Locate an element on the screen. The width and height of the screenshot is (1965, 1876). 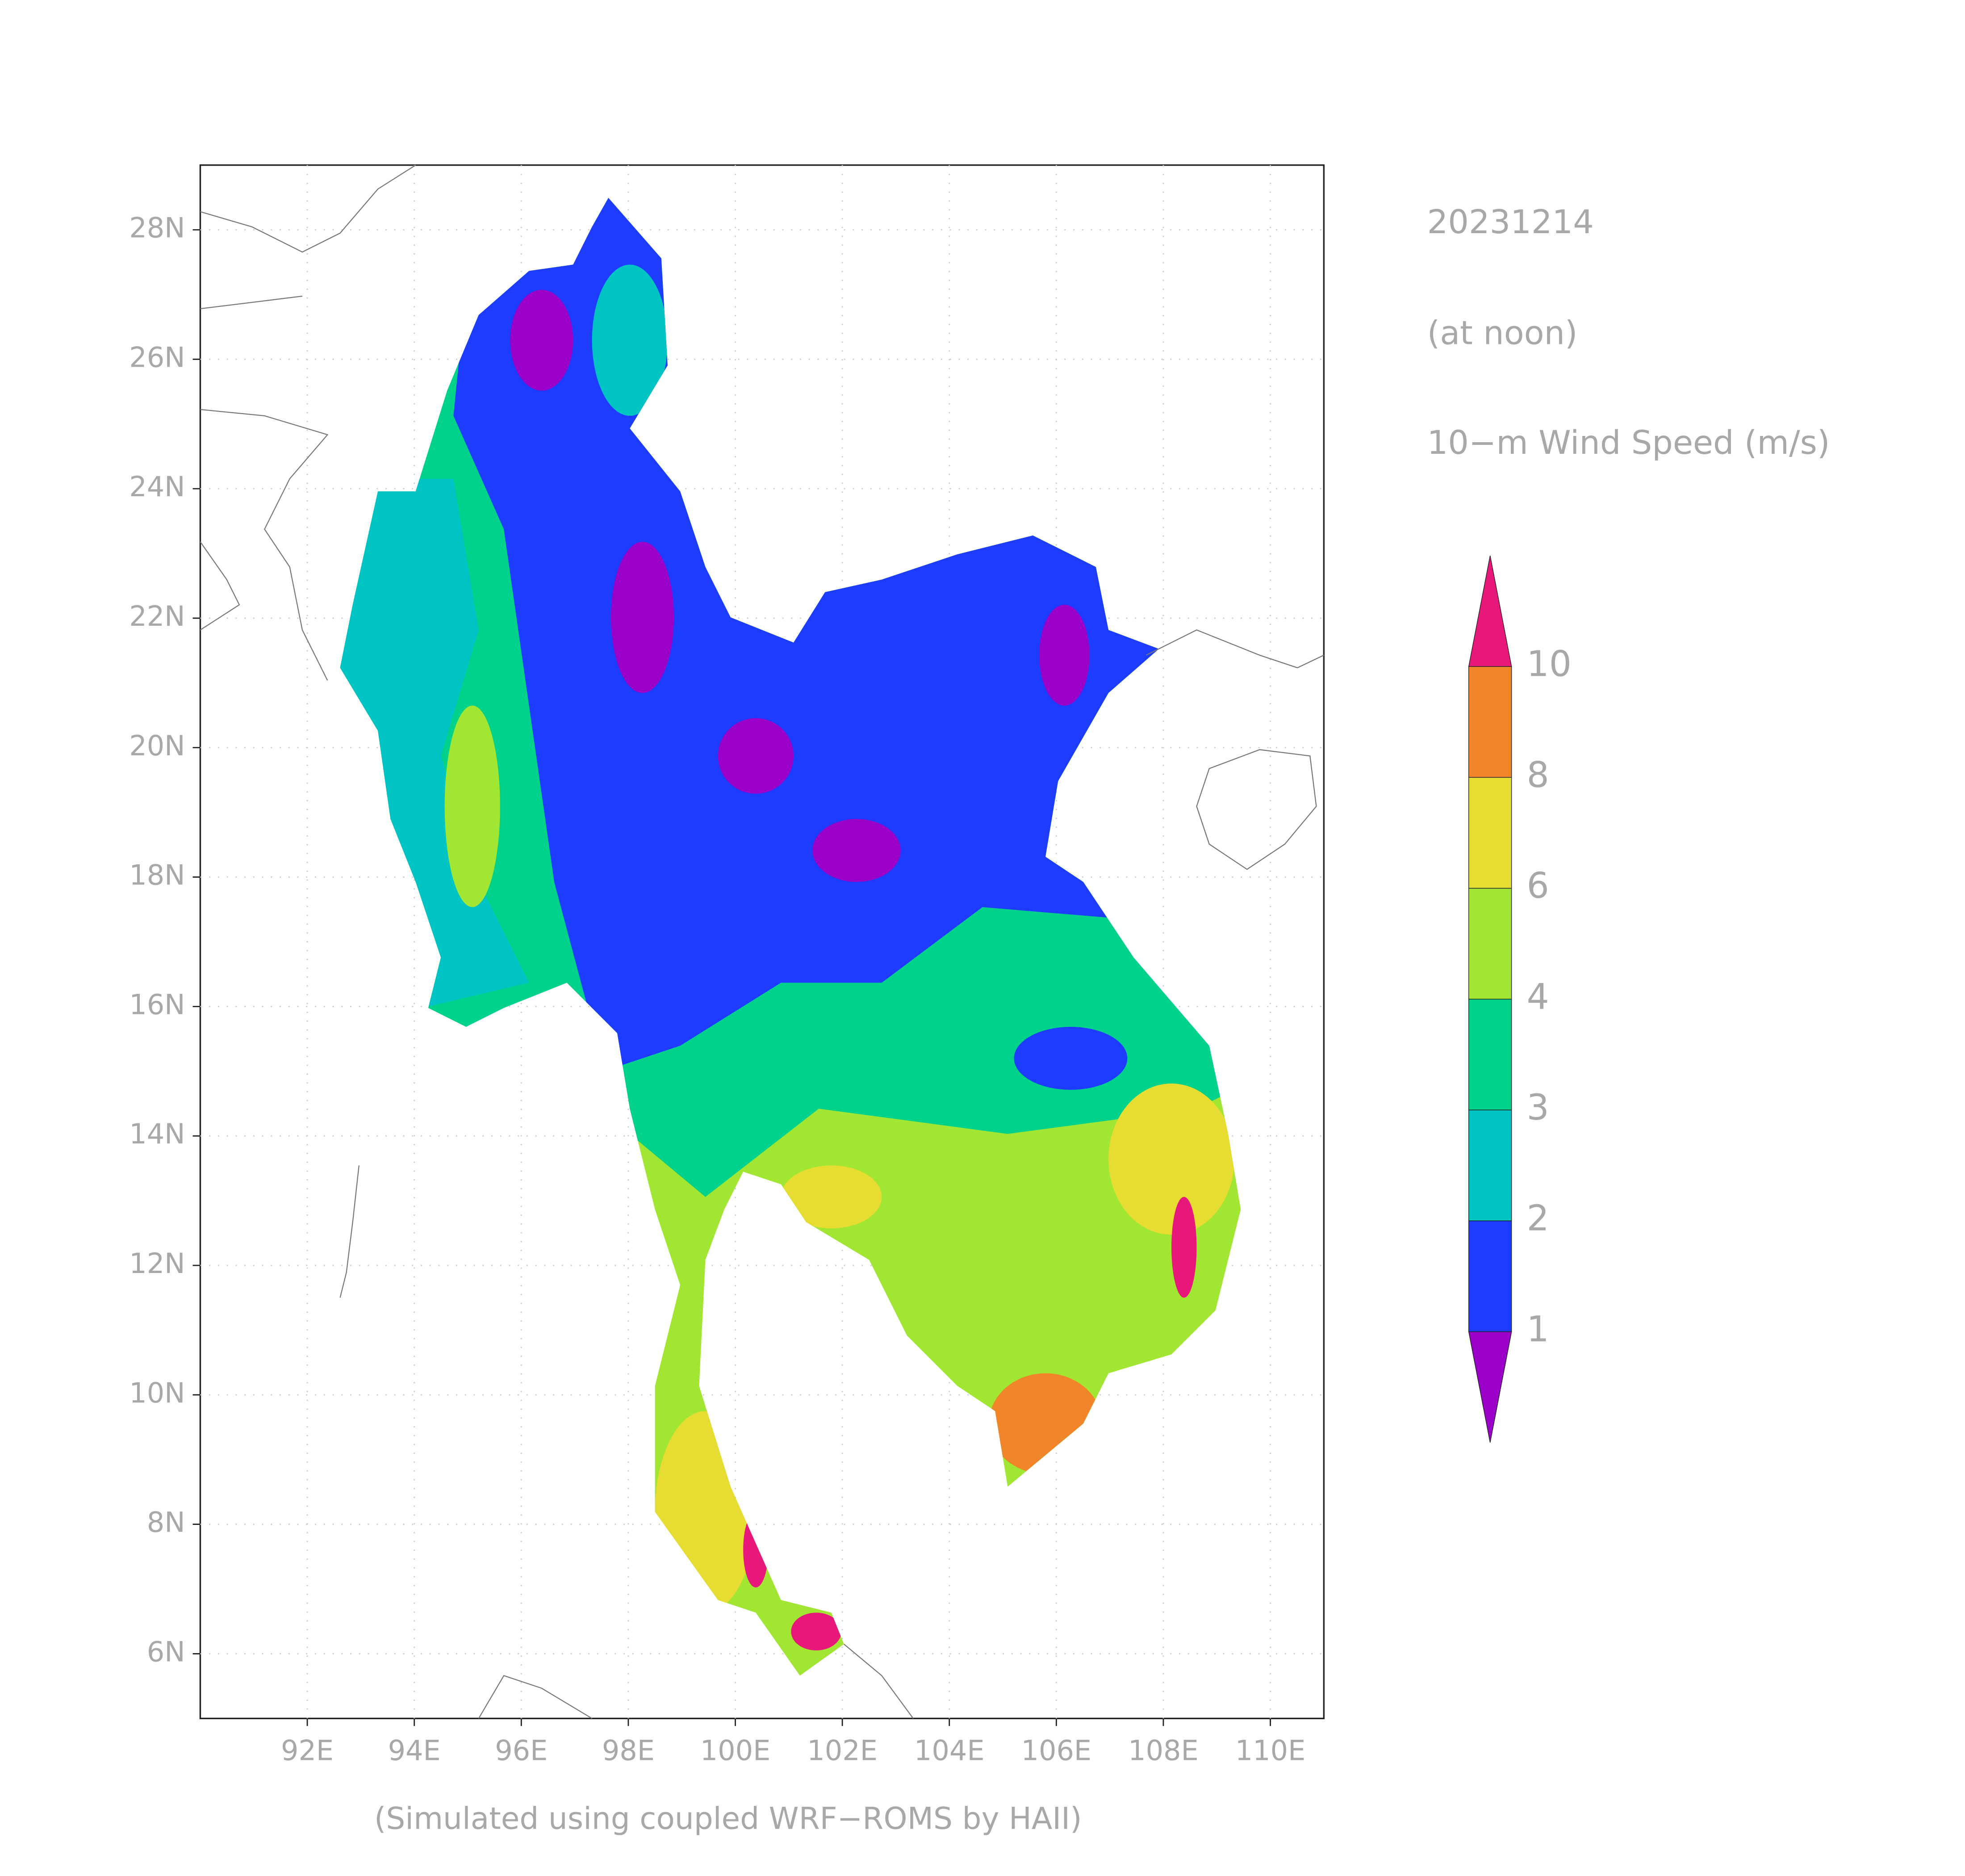
y-tick-label: 16N is located at coordinates (157, 1004).